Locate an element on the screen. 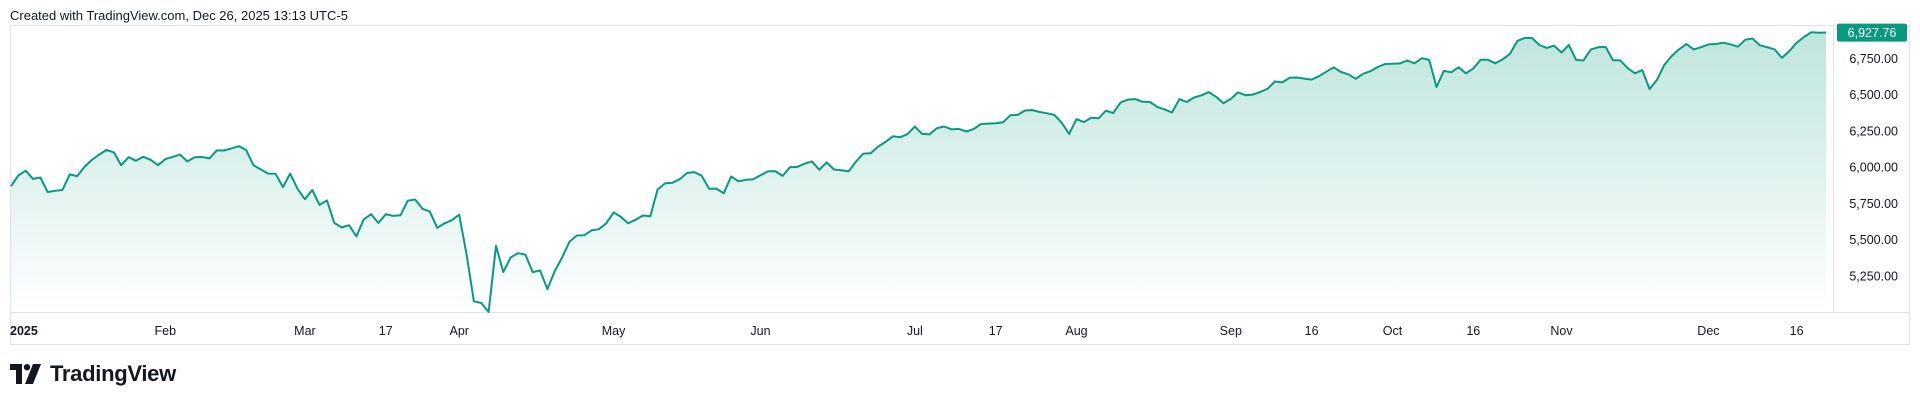 The width and height of the screenshot is (1920, 404). x-tick-label: Mar is located at coordinates (305, 331).